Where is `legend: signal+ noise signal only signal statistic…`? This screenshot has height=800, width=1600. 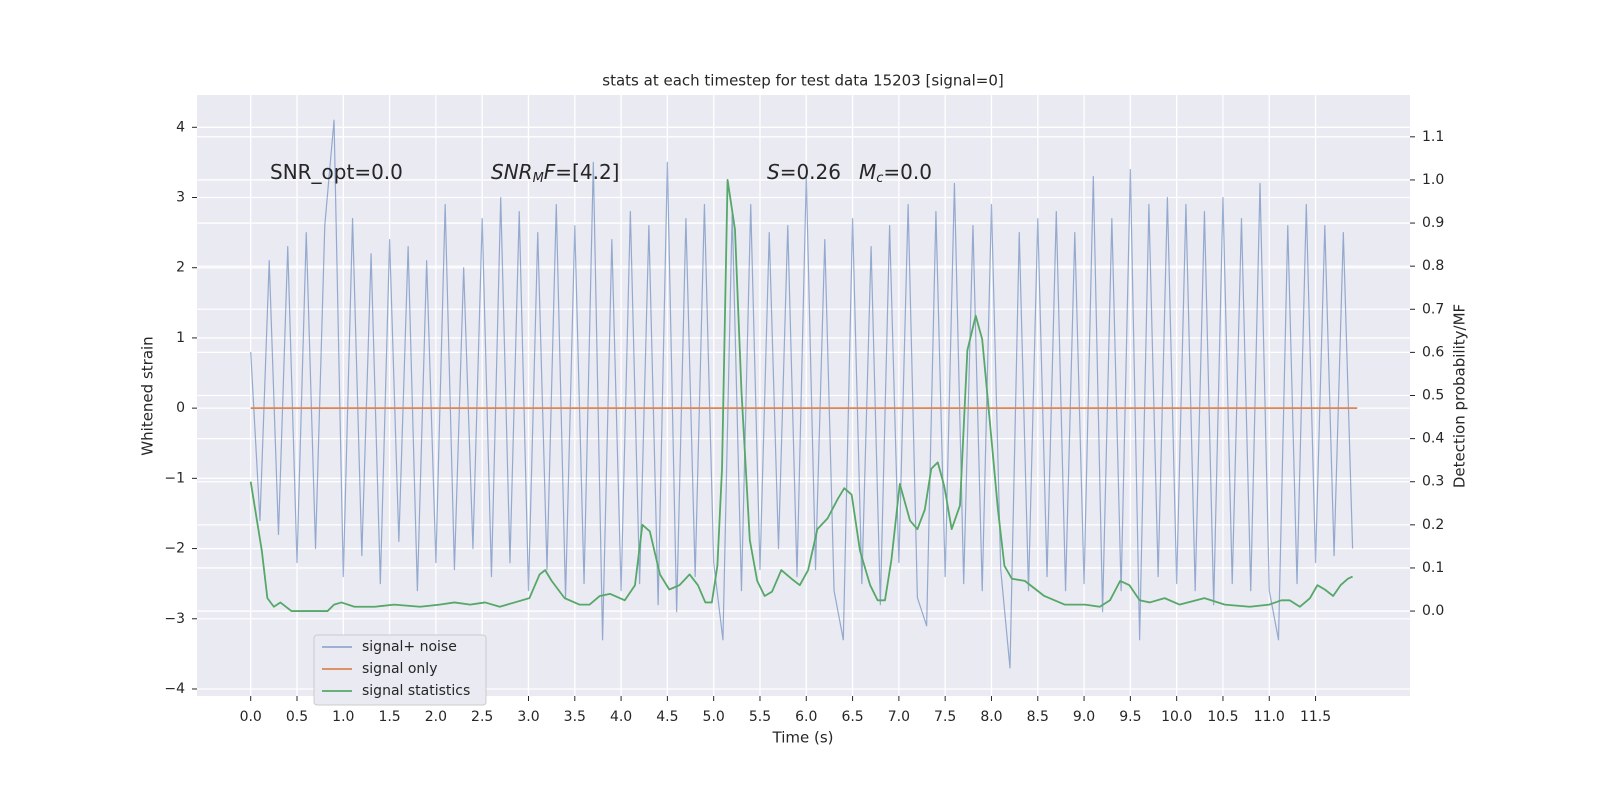 legend: signal+ noise signal only signal statistic… is located at coordinates (400, 670).